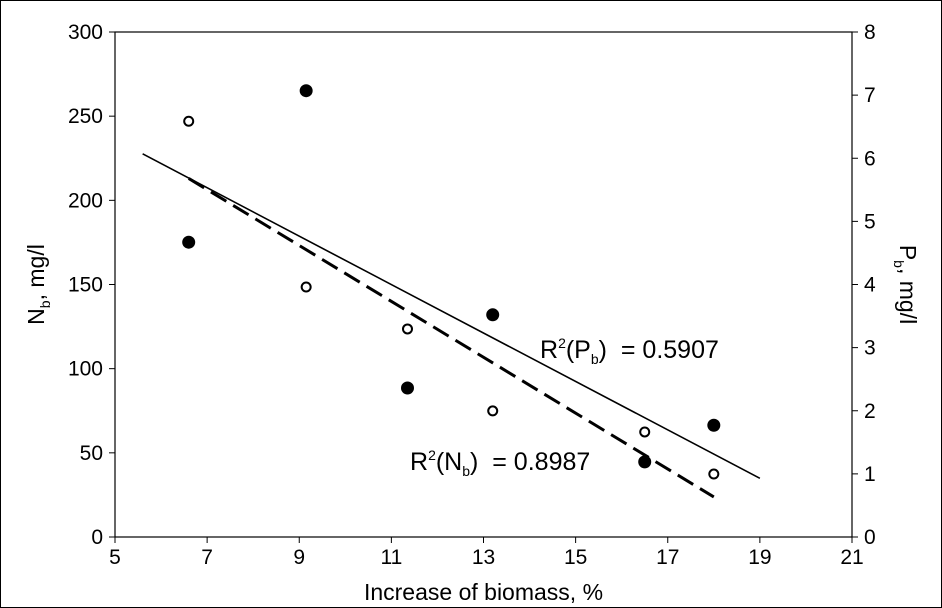  I want to click on annotation: R2(Nb) = 0.8987, so click(500, 463).